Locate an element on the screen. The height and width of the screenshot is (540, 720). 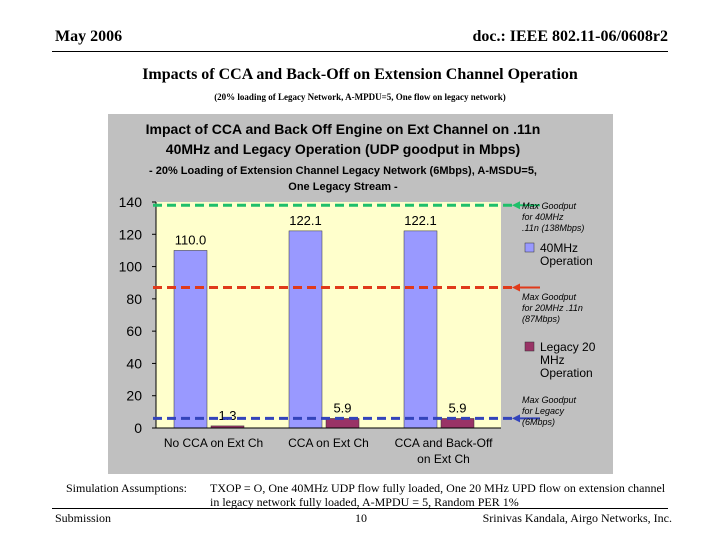
y-tick-label: 120 is located at coordinates (131, 234).